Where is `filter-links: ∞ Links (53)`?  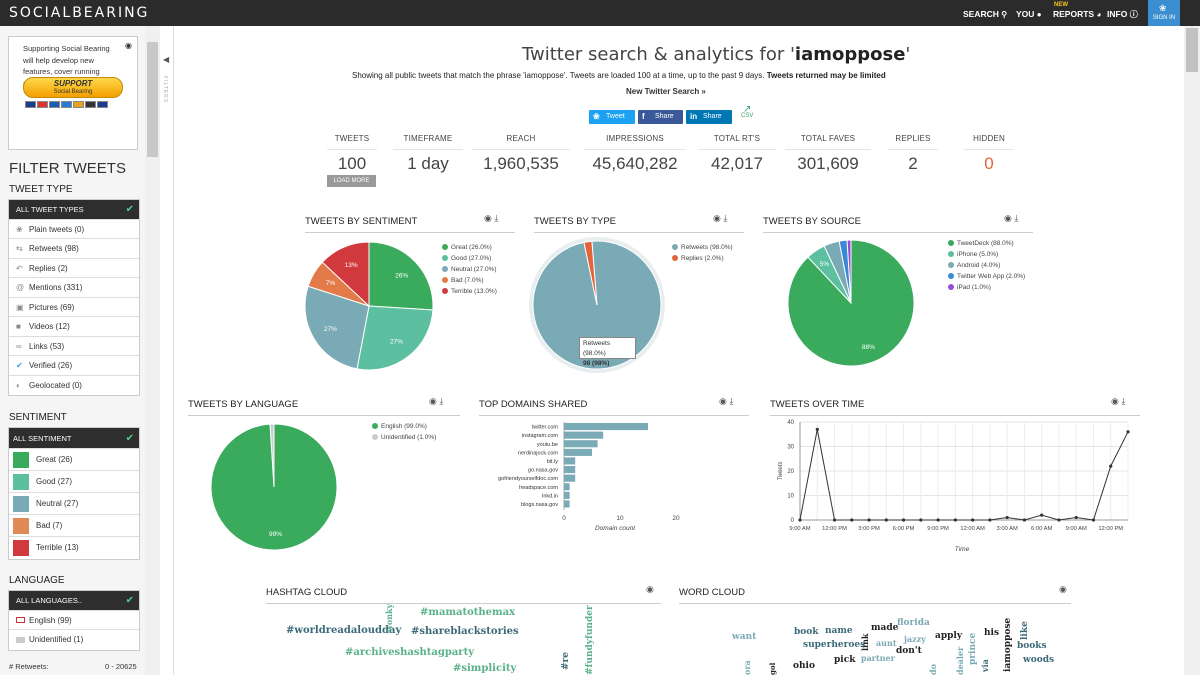 filter-links: ∞ Links (53) is located at coordinates (74, 346).